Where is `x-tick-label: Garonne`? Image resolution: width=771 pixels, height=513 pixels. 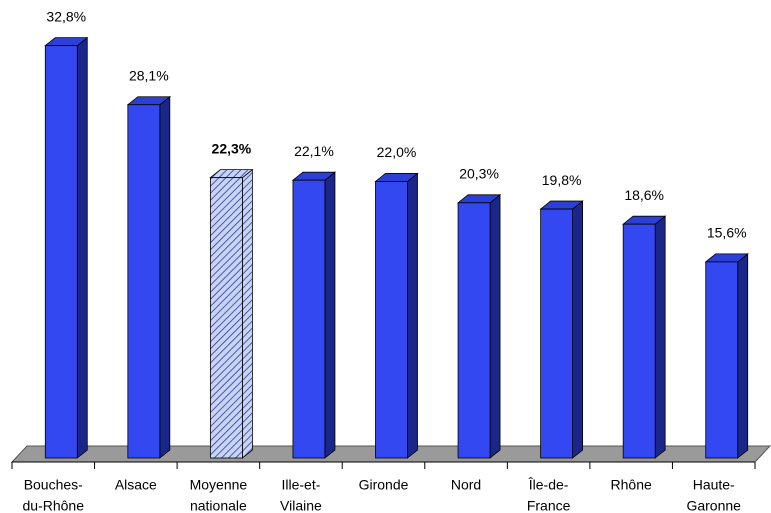
x-tick-label: Garonne is located at coordinates (713, 505).